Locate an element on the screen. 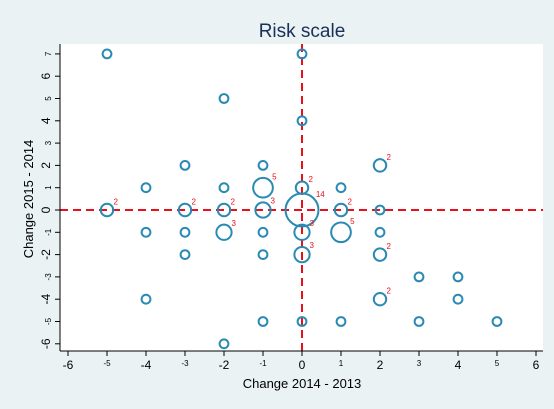 The image size is (554, 409). count-label: 14 is located at coordinates (320, 194).